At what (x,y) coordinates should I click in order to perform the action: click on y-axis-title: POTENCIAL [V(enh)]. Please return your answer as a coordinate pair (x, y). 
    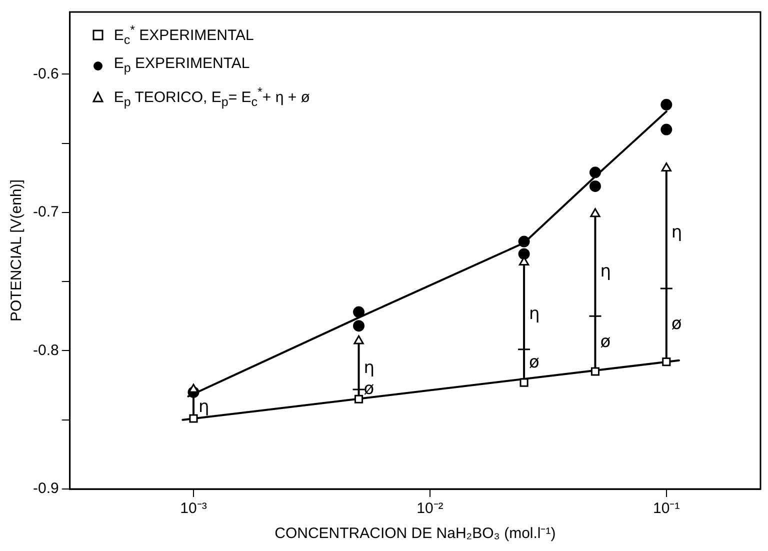
    Looking at the image, I should click on (17, 251).